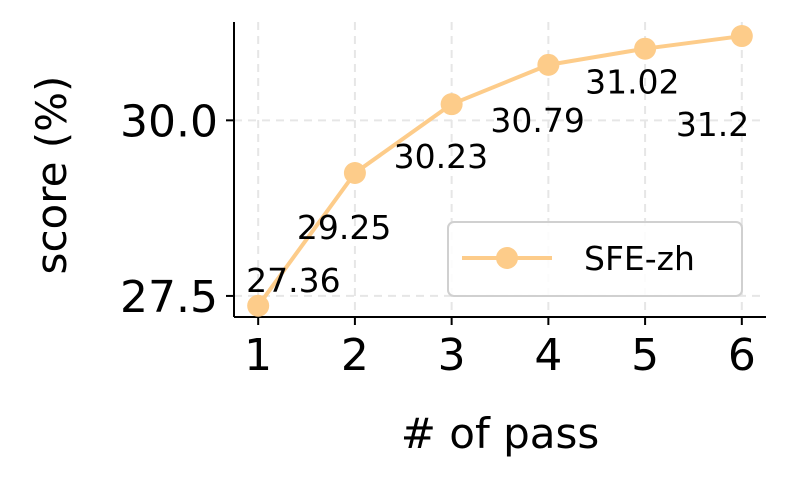 This screenshot has width=794, height=485. Describe the element at coordinates (258, 355) in the screenshot. I see `x-tick-label: 1` at that location.